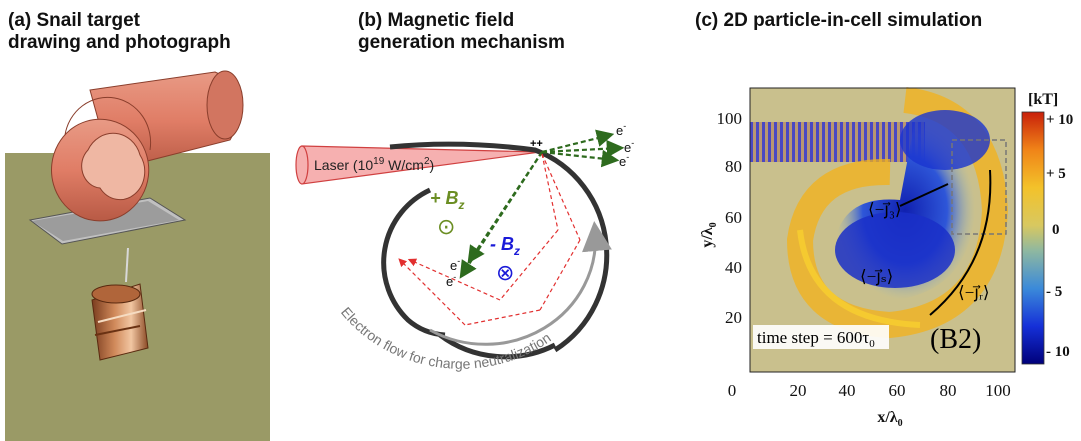  I want to click on escaping-electrons, so click(542, 204).